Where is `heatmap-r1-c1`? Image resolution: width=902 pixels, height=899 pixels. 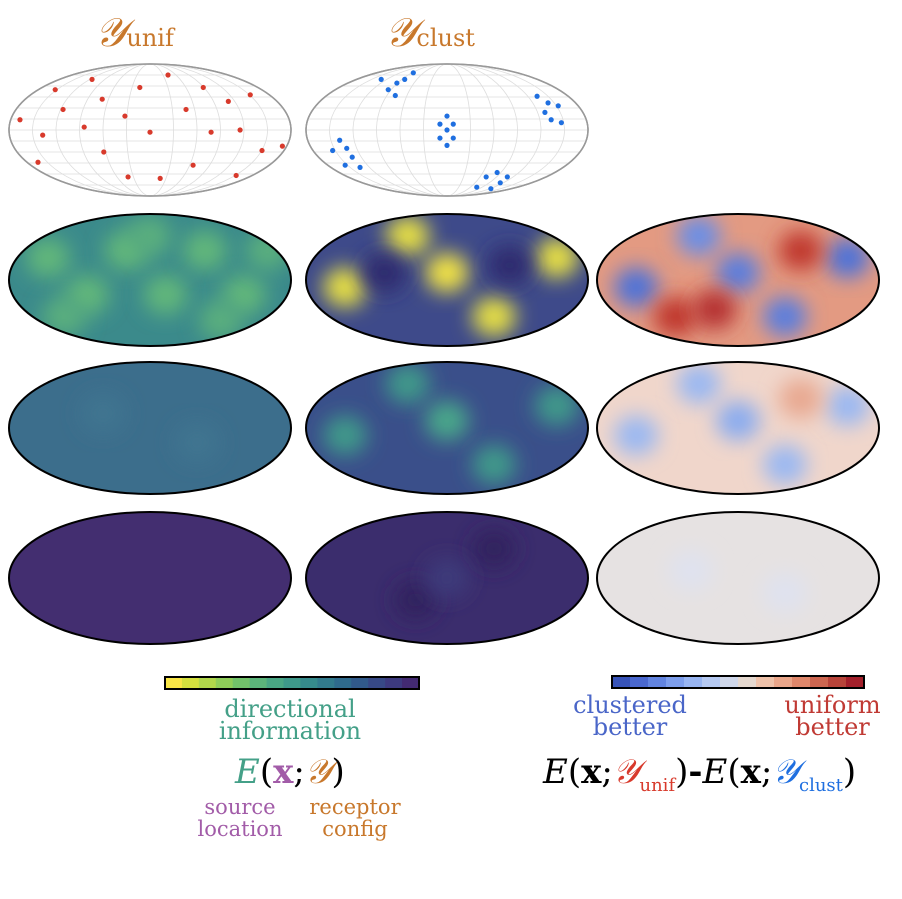
heatmap-r1-c1 is located at coordinates (150, 280).